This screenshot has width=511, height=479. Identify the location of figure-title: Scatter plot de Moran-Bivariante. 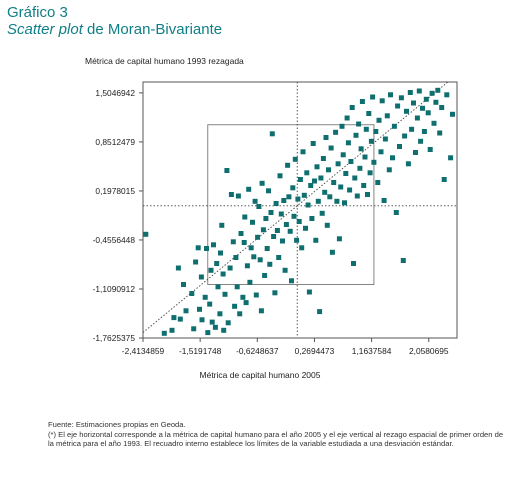
(114, 30).